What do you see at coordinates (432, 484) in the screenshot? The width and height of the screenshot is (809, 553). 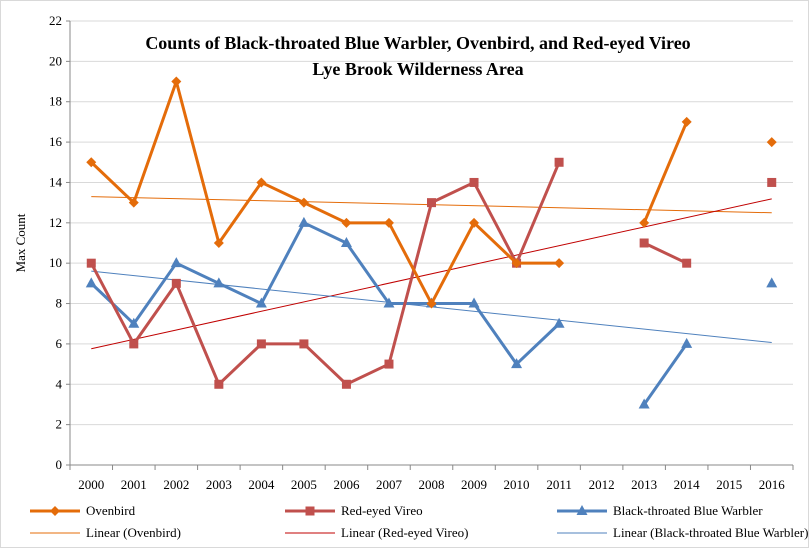 I see `x-tick-label: 2008` at bounding box center [432, 484].